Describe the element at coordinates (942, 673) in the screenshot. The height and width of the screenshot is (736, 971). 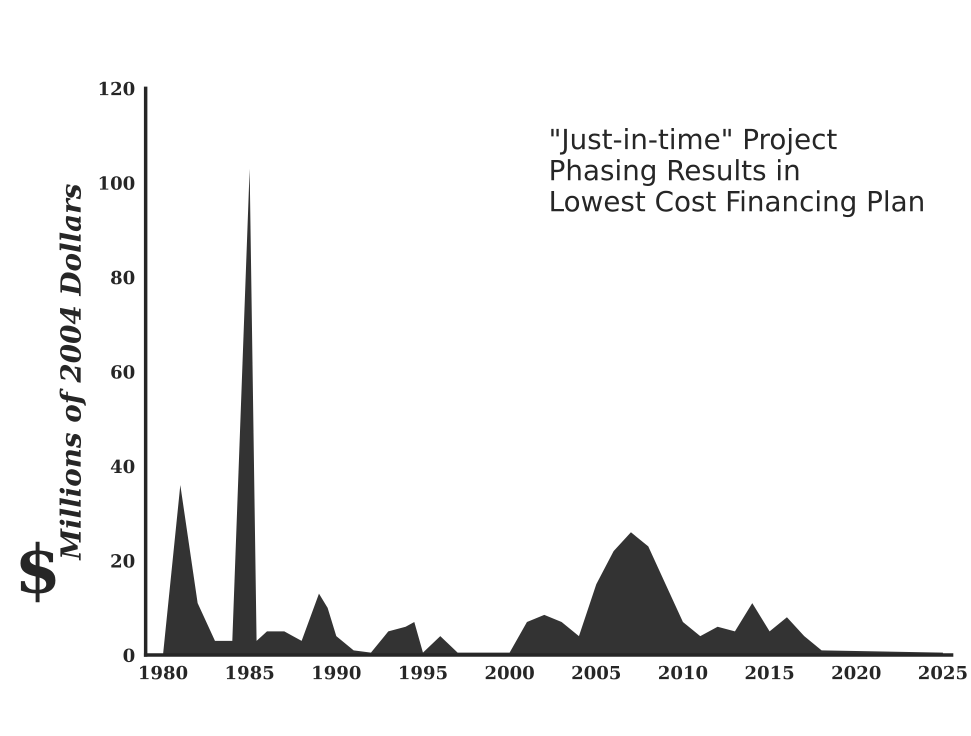
I see `x-tick-label: 2025` at that location.